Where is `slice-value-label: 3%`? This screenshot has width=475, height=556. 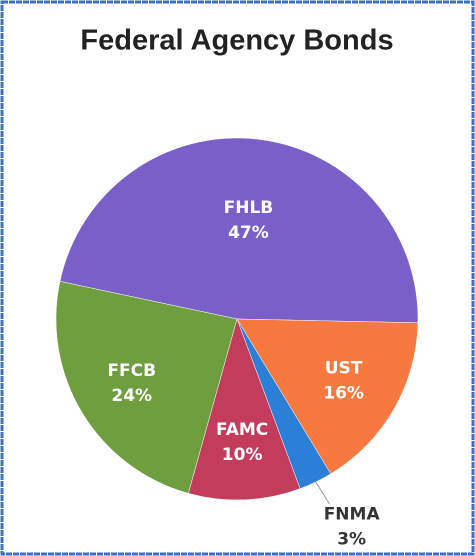 slice-value-label: 3% is located at coordinates (351, 539).